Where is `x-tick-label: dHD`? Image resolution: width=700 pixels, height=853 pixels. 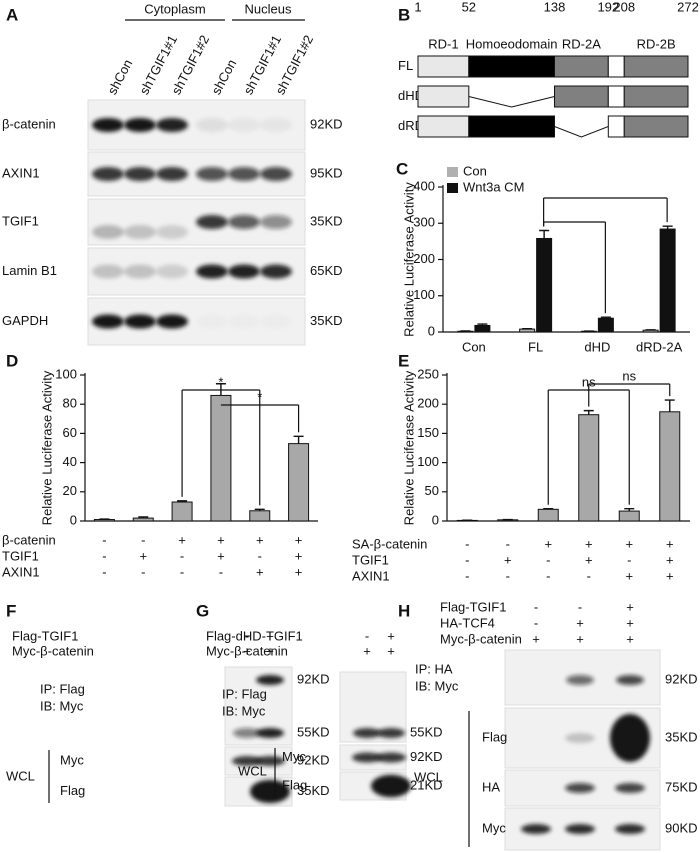
x-tick-label: dHD is located at coordinates (597, 346).